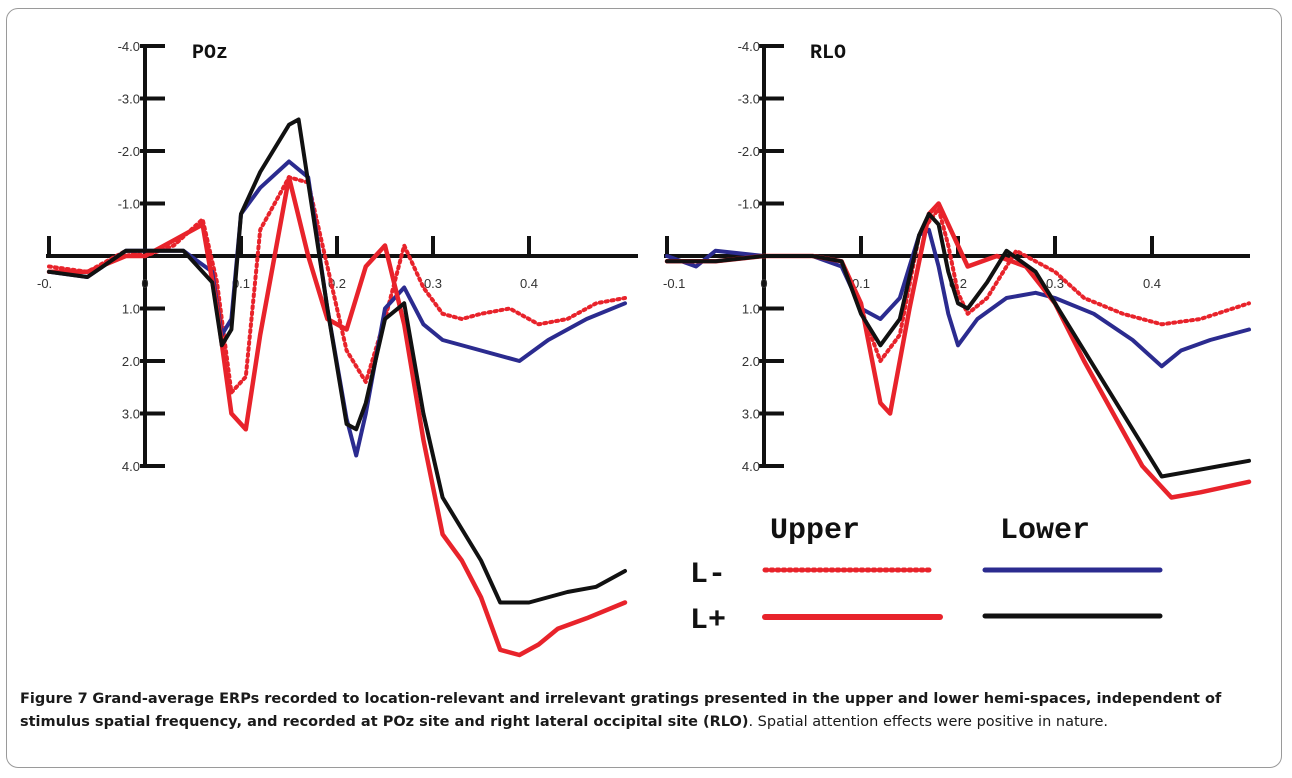  What do you see at coordinates (749, 151) in the screenshot?
I see `y-tick-label-rlo: -2.0` at bounding box center [749, 151].